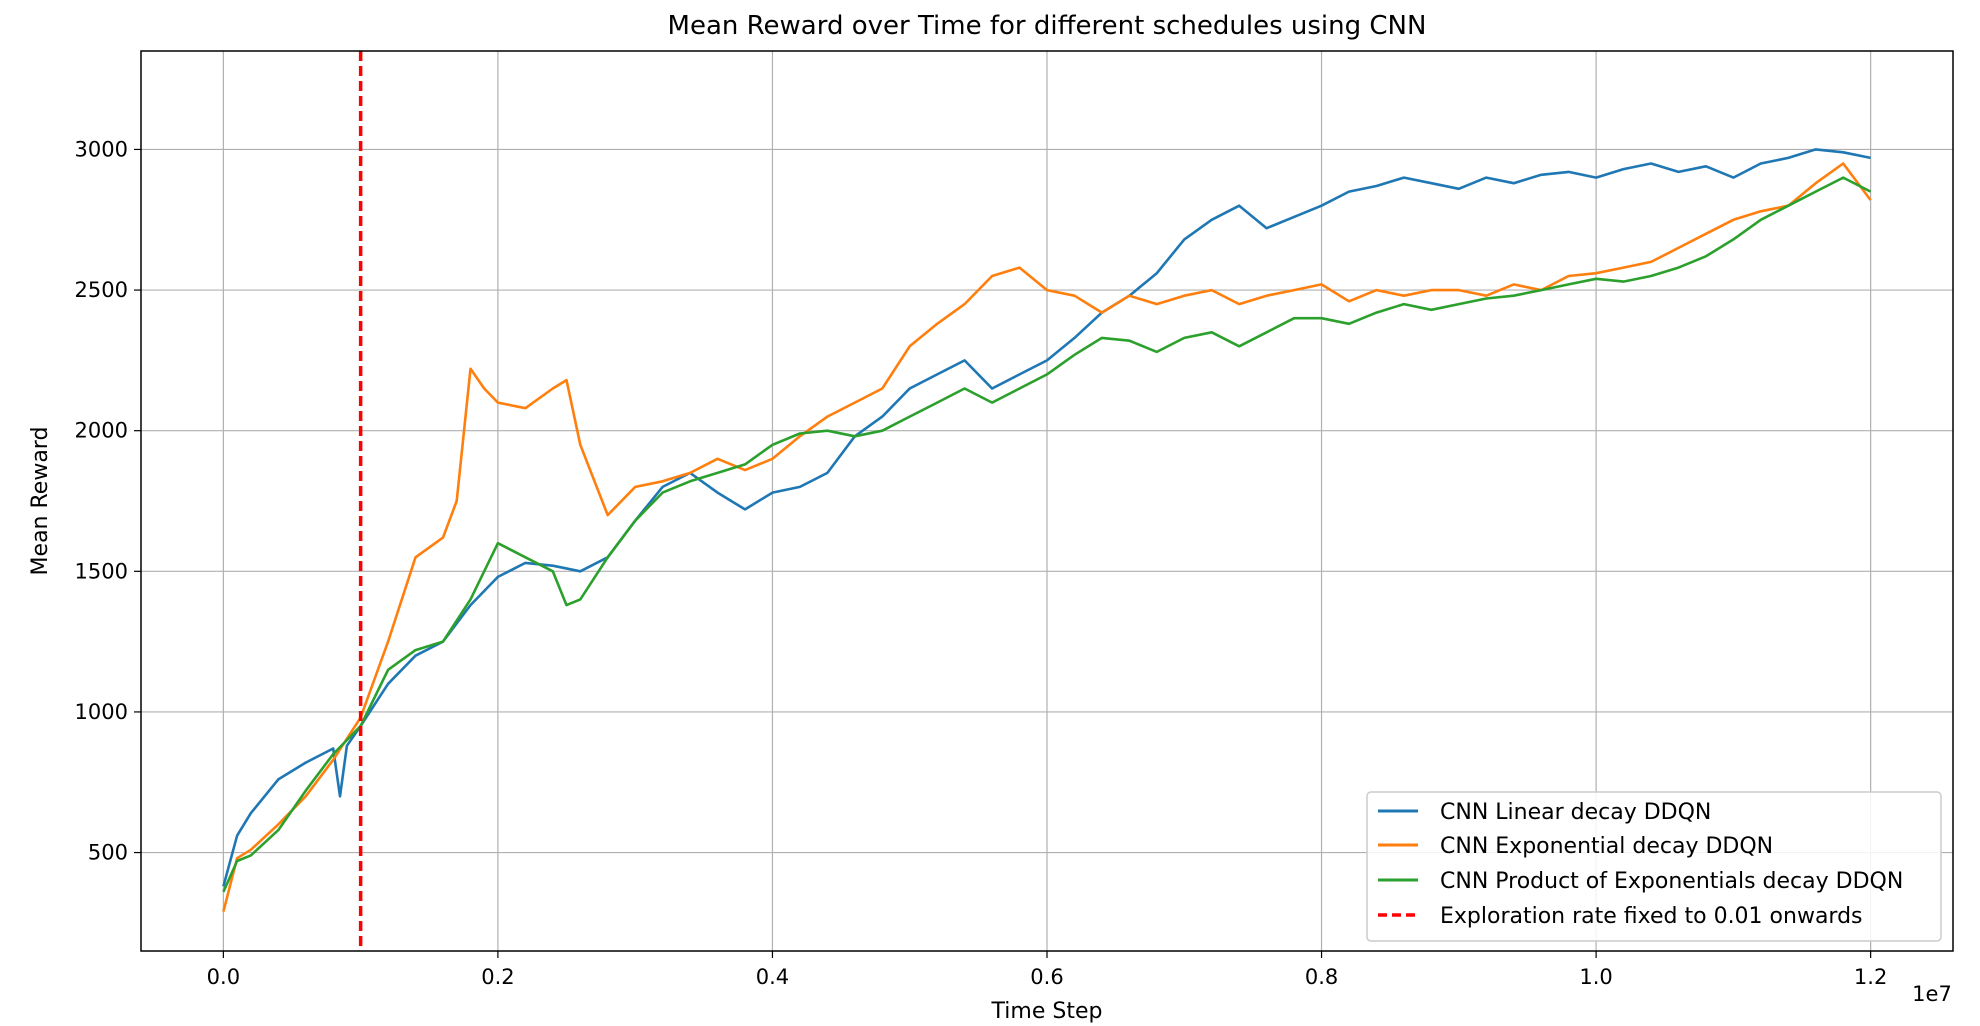 The height and width of the screenshot is (1026, 1980). I want to click on x-tick-label: 1.2, so click(1870, 977).